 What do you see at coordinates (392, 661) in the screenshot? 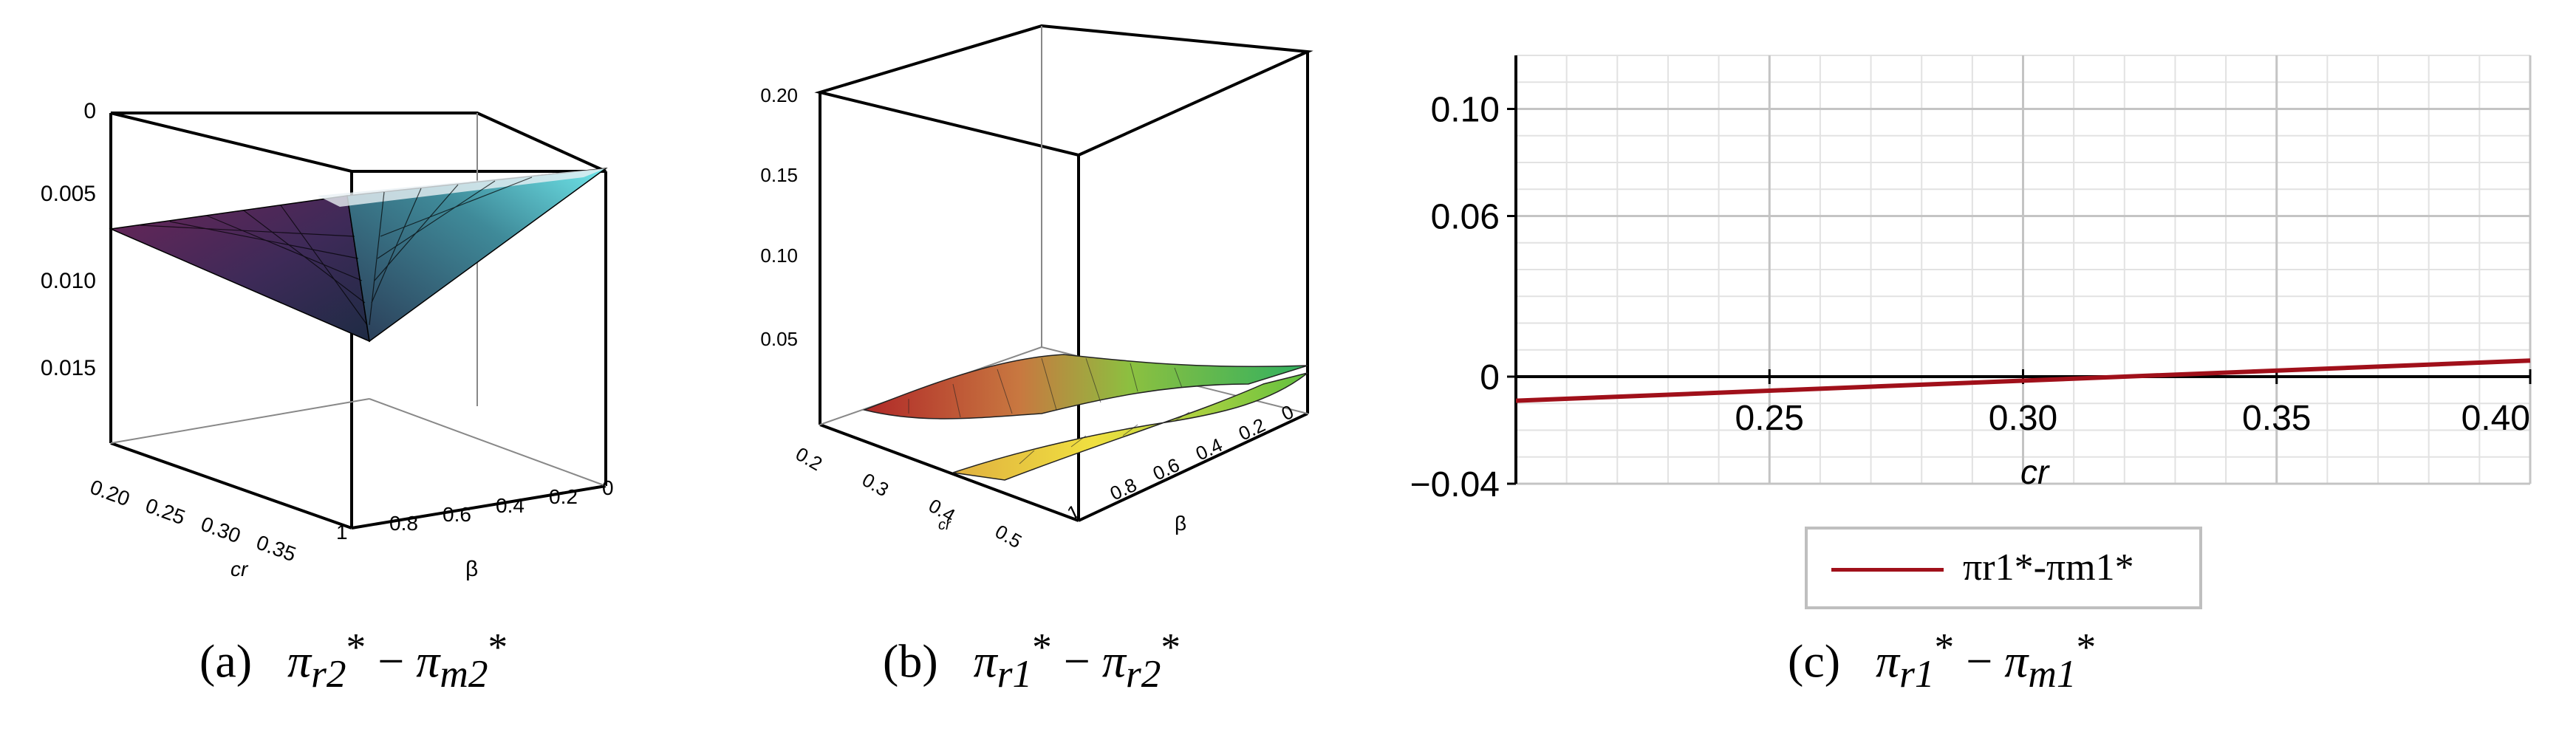
I see `caption-a-op: −` at bounding box center [392, 661].